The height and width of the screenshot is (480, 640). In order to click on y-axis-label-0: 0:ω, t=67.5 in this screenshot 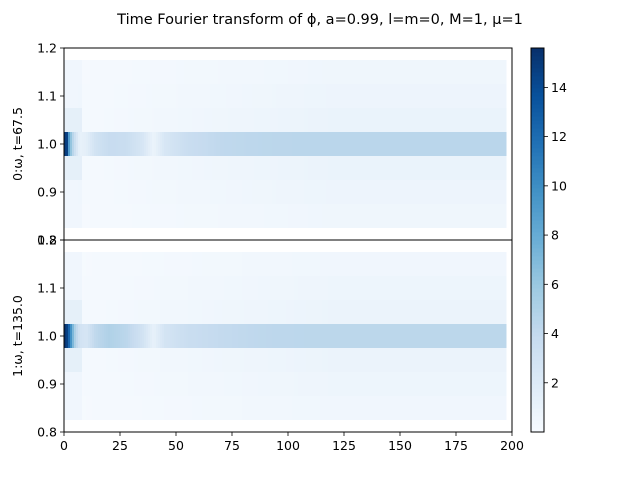, I will do `click(17, 144)`.